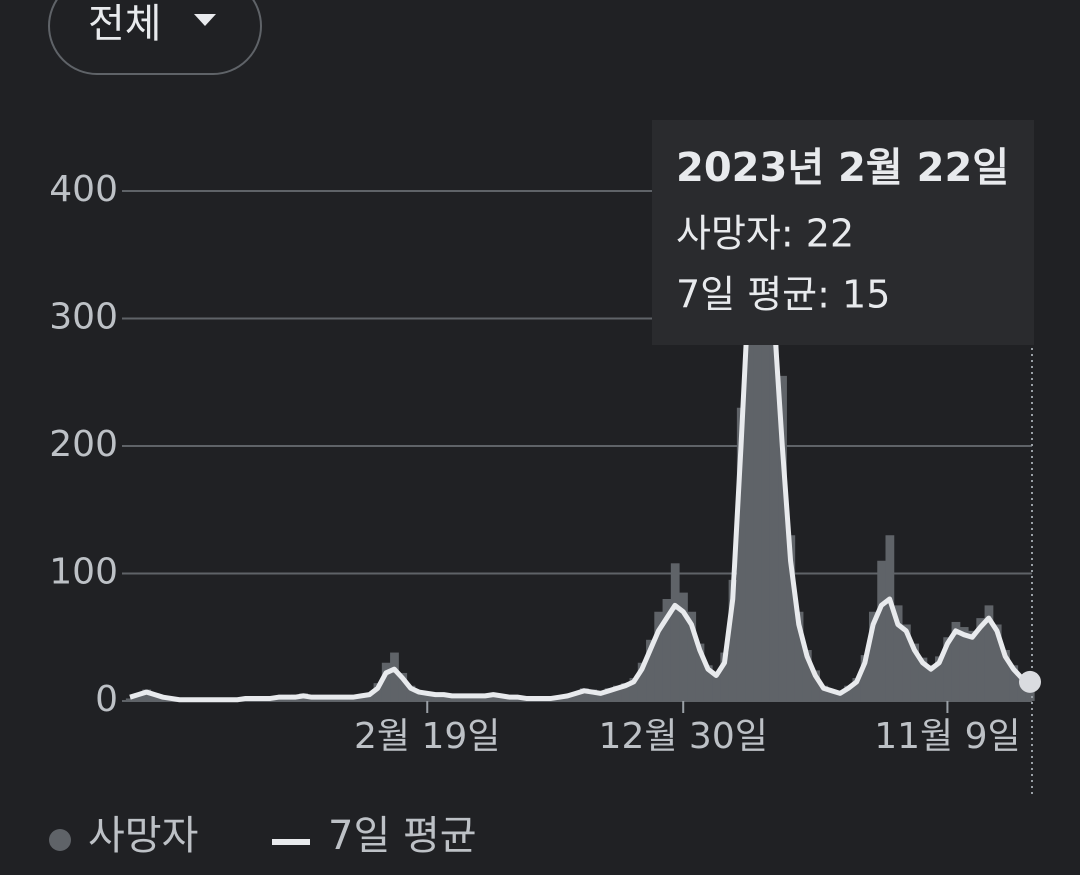 The width and height of the screenshot is (1080, 875). I want to click on tooltip-line: 사망자: 22, so click(765, 234).